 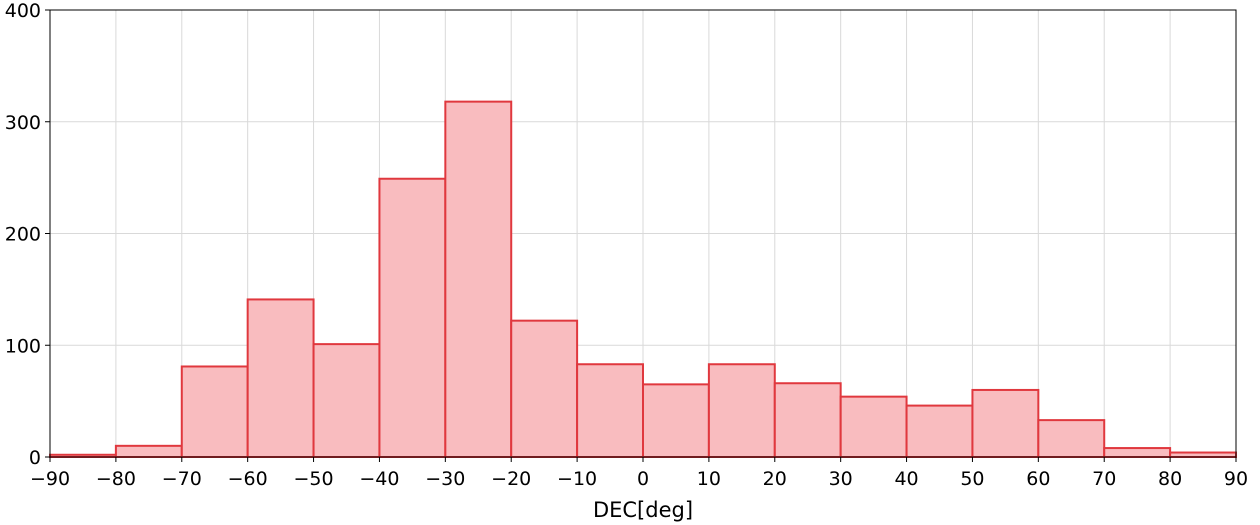 I want to click on x-tick-label: −20, so click(x=511, y=479).